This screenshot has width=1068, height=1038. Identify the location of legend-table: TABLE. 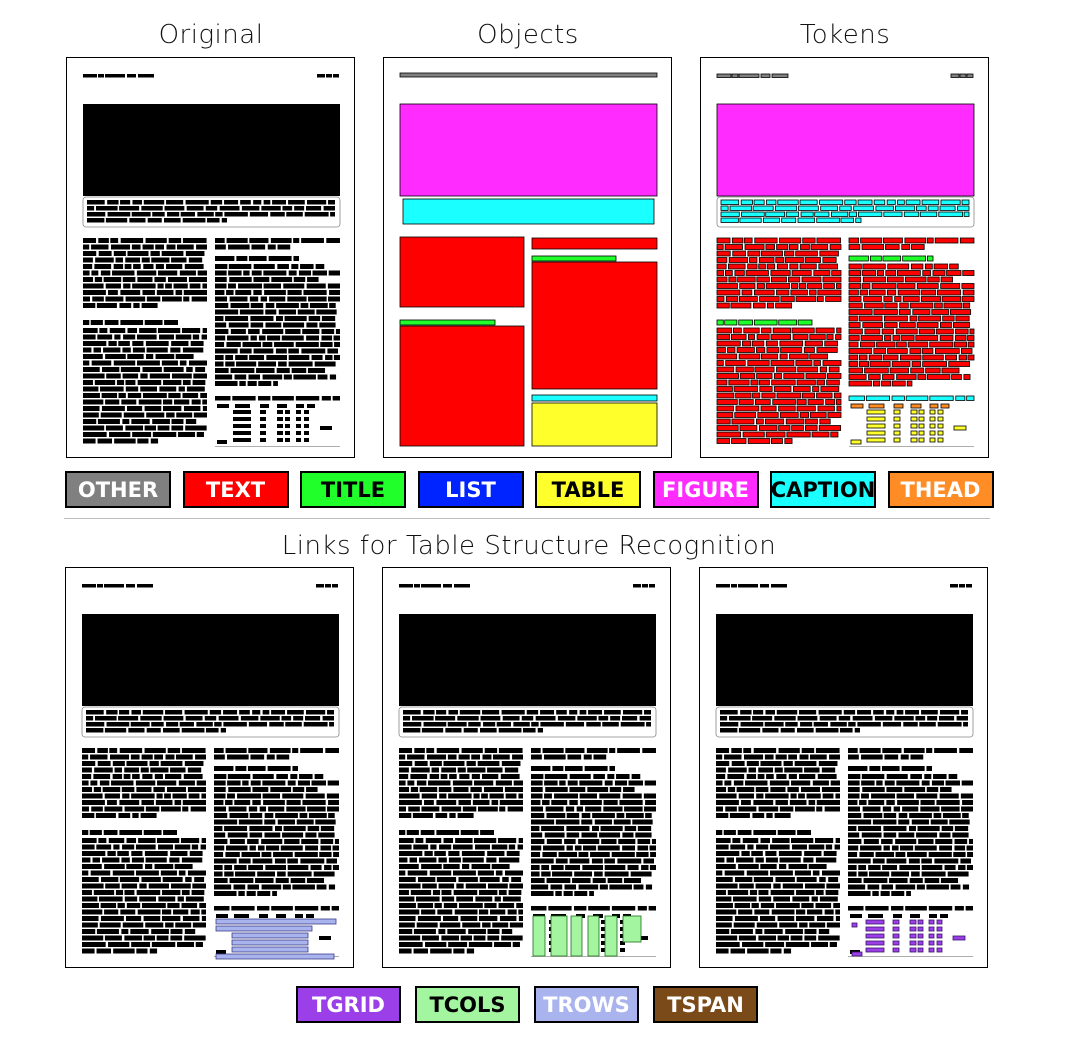
(588, 489).